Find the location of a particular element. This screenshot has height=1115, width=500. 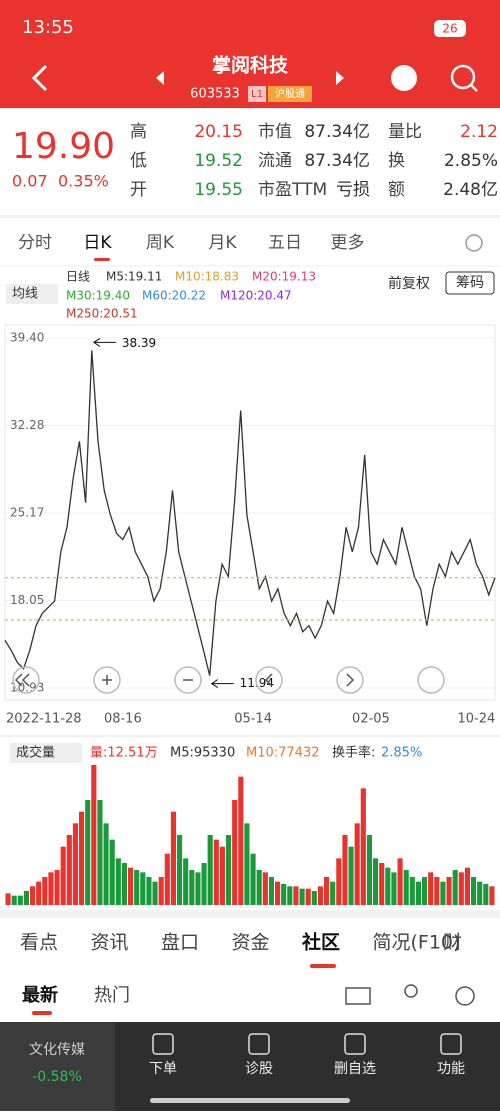

sub-tab: 最新 is located at coordinates (40, 995).